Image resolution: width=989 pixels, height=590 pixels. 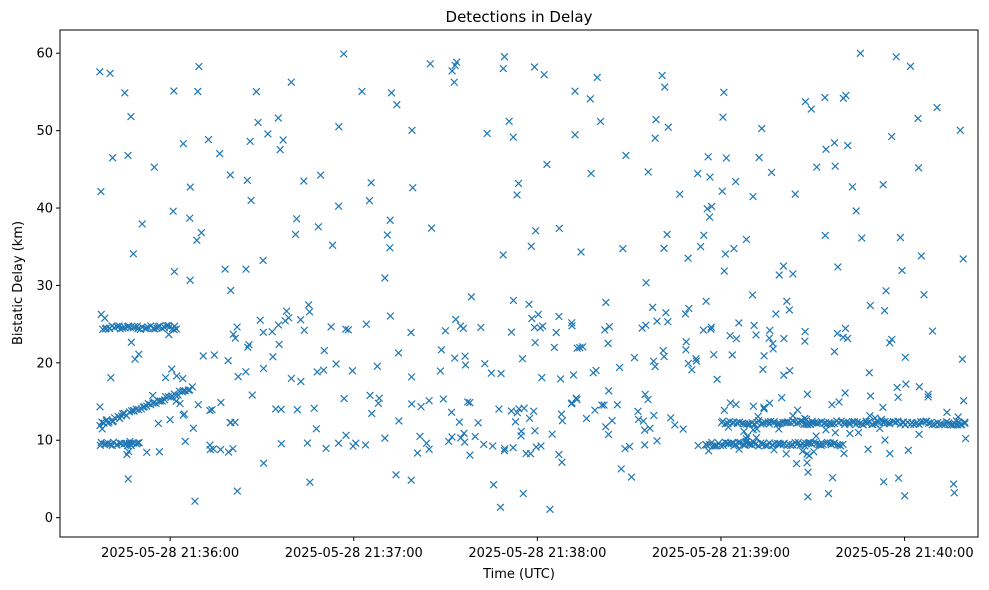 I want to click on x-axis-label: Time (UTC), so click(x=518, y=574).